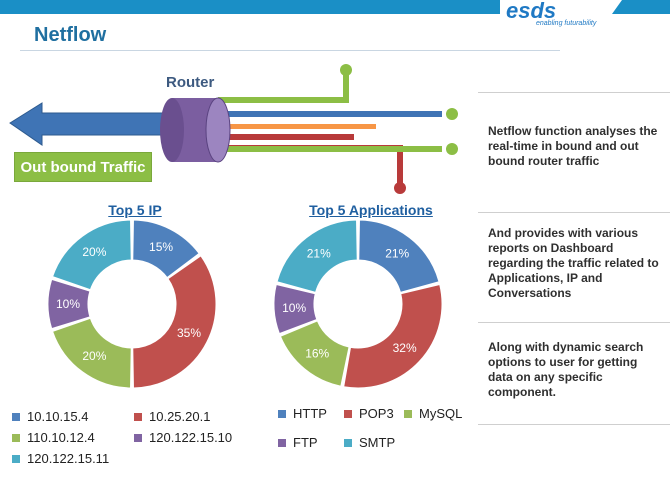 The image size is (670, 478). I want to click on orange-line, so click(297, 126).